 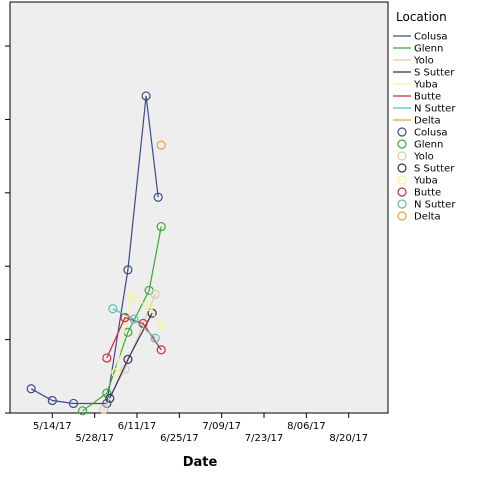 I want to click on data-point-delta, so click(x=161, y=145).